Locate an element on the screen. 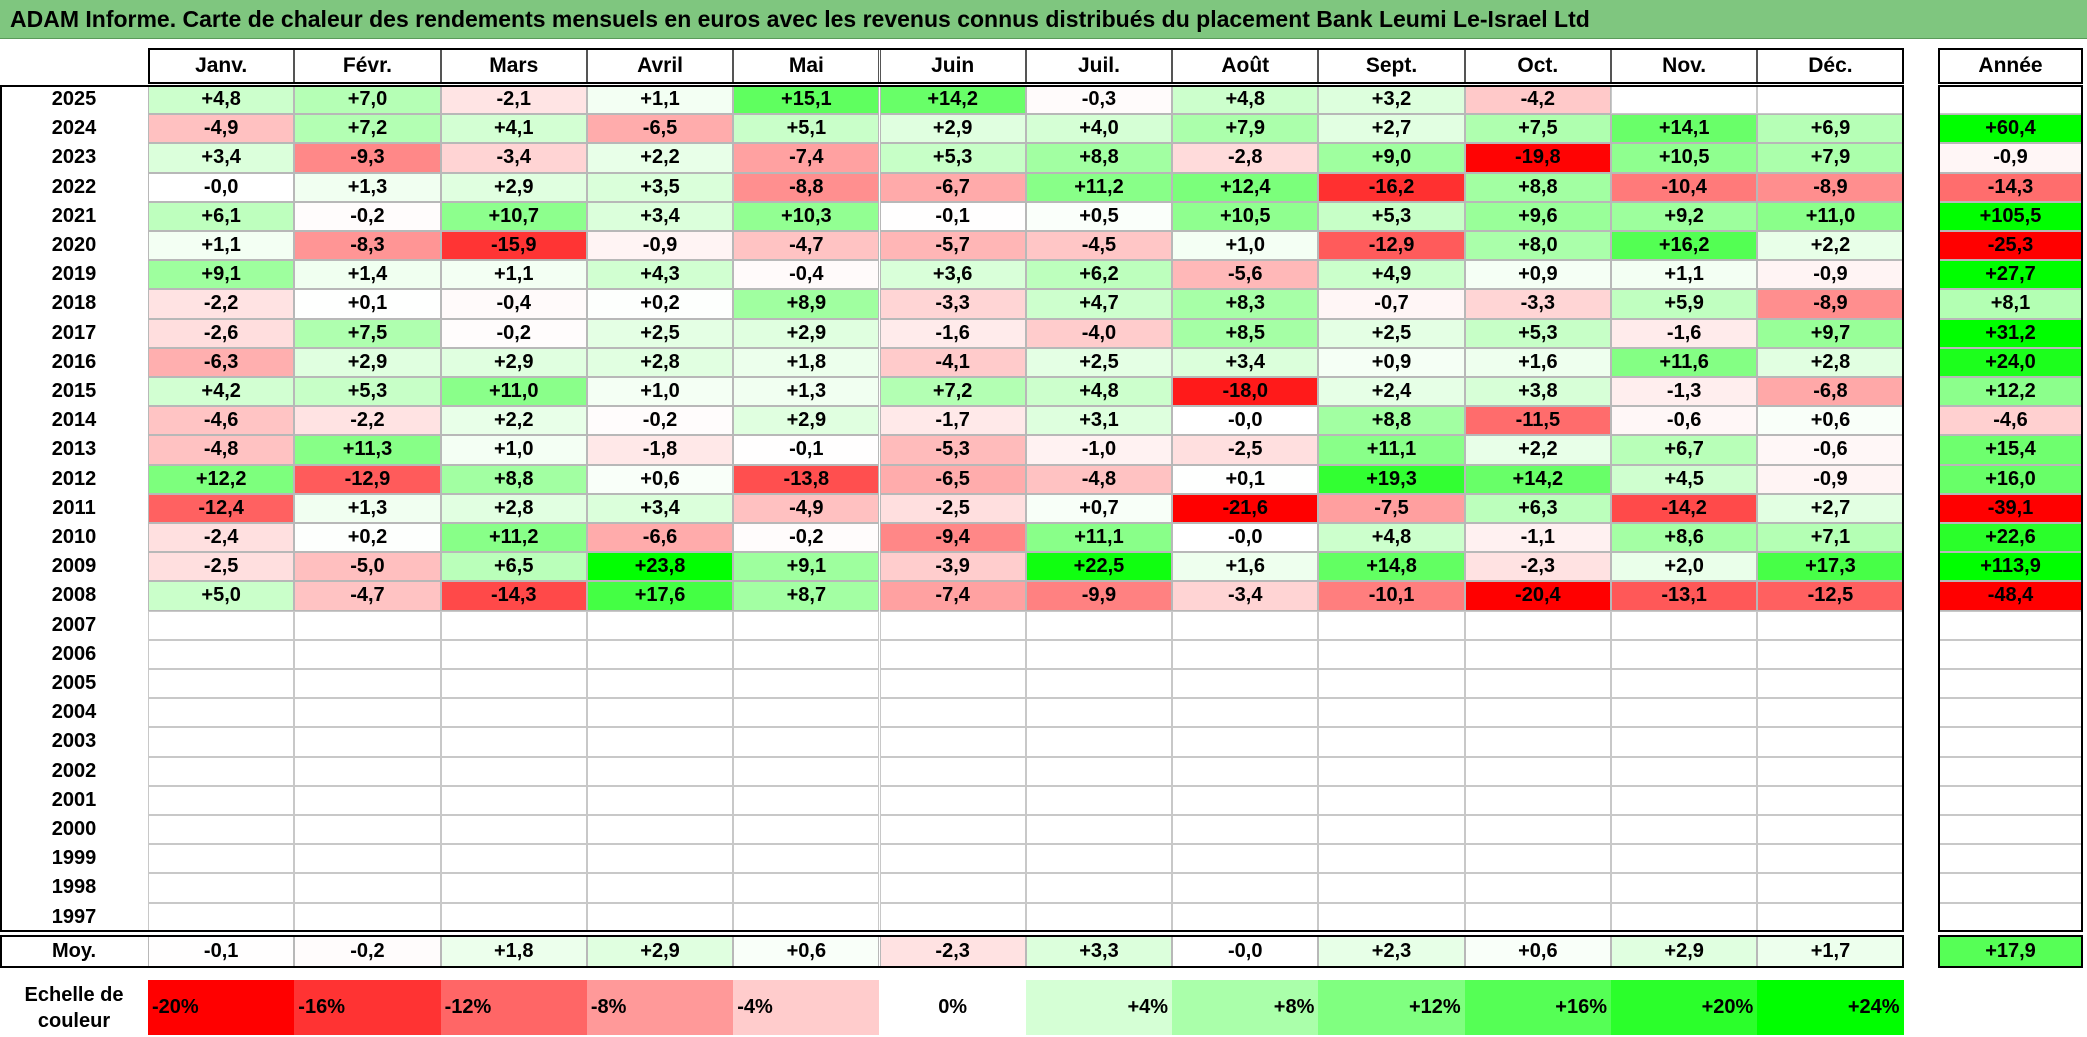  year-label: 2010 is located at coordinates (74, 537).